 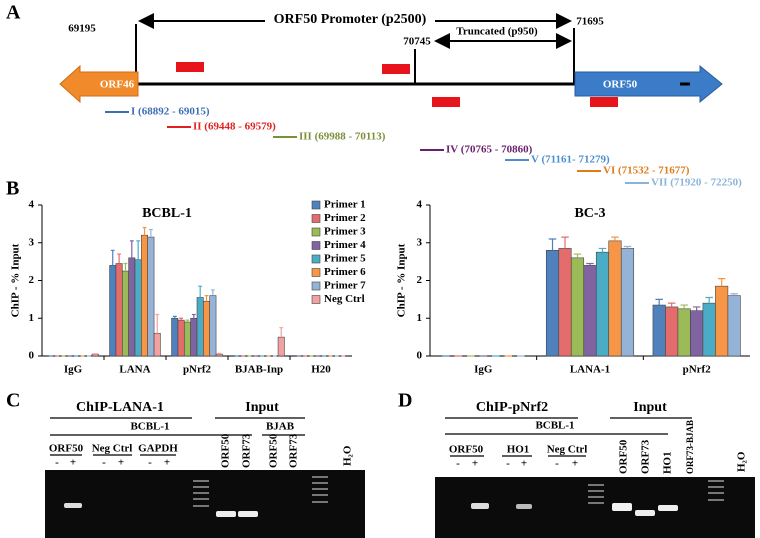 What do you see at coordinates (117, 85) in the screenshot?
I see `gene-label: ORF46` at bounding box center [117, 85].